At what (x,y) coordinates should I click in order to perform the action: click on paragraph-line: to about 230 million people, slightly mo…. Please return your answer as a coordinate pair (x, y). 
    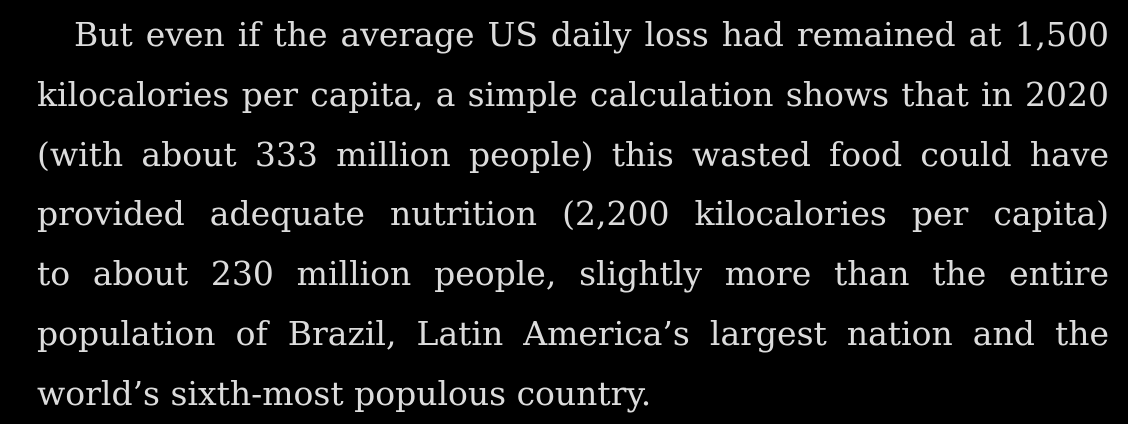
    Looking at the image, I should click on (573, 274).